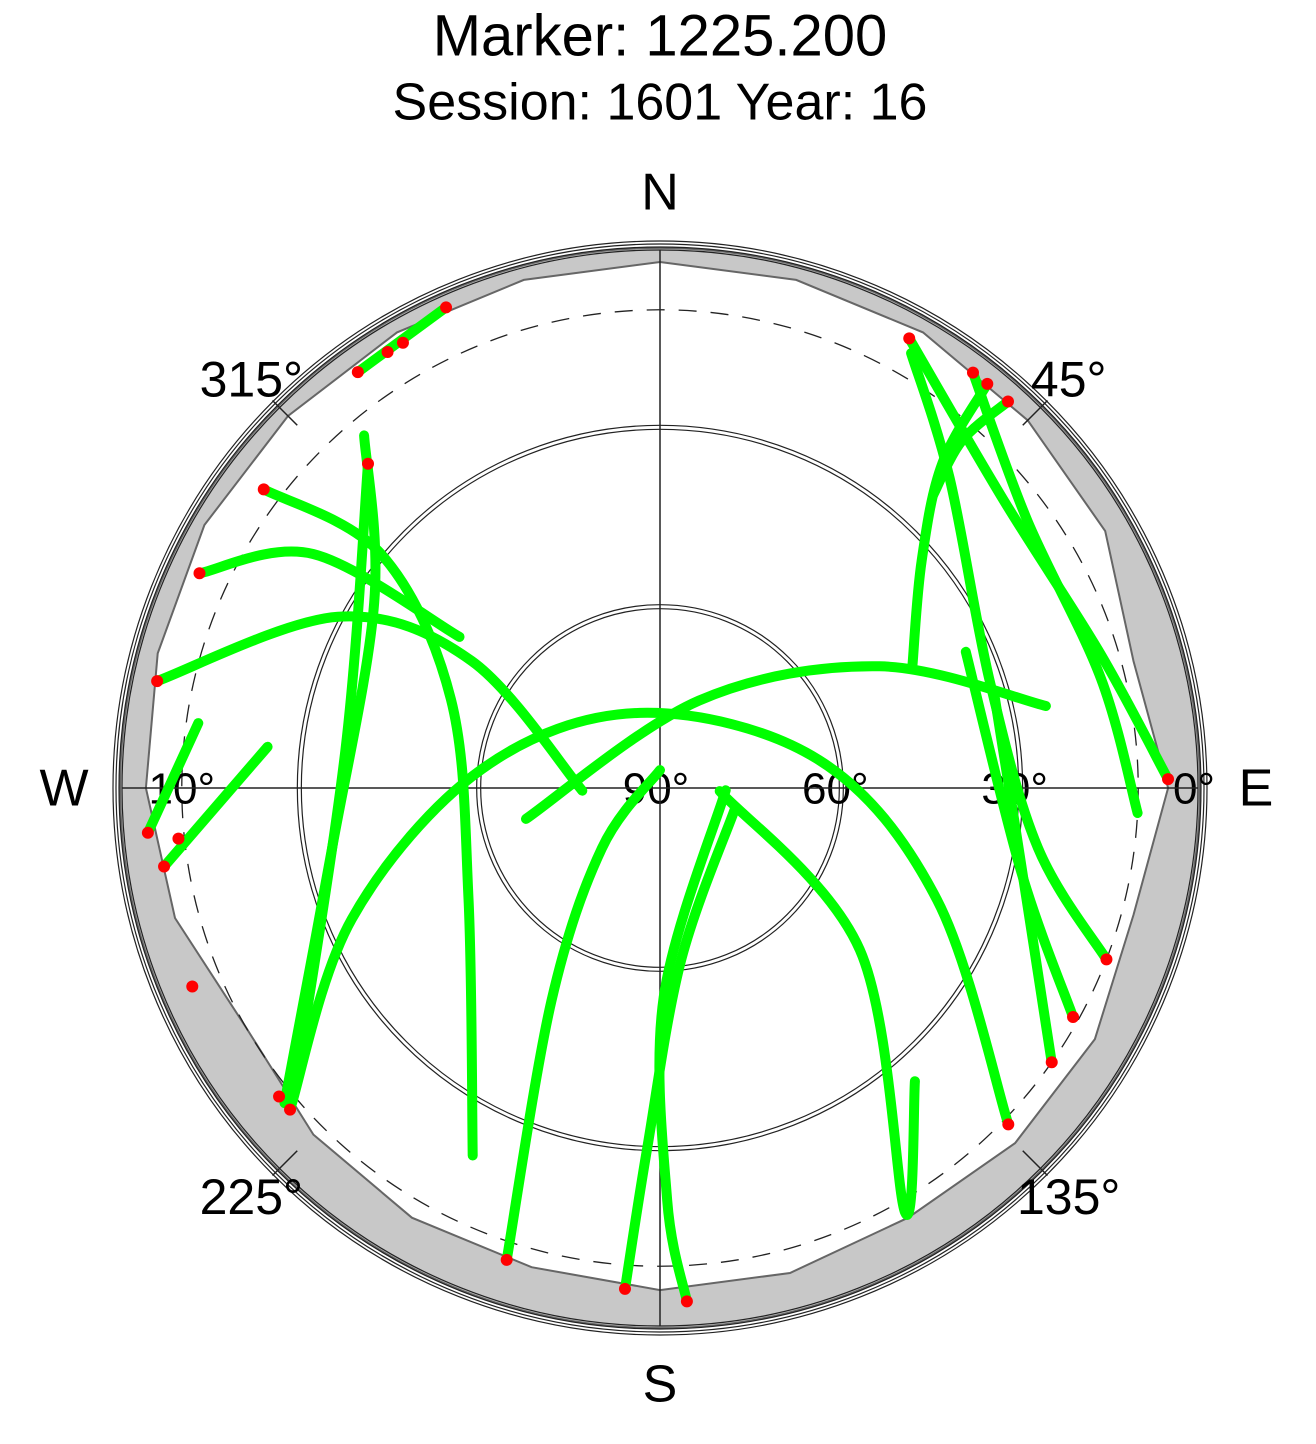 Image resolution: width=1316 pixels, height=1444 pixels. Describe the element at coordinates (660, 35) in the screenshot. I see `chart-title: Marker: 1225.200` at that location.